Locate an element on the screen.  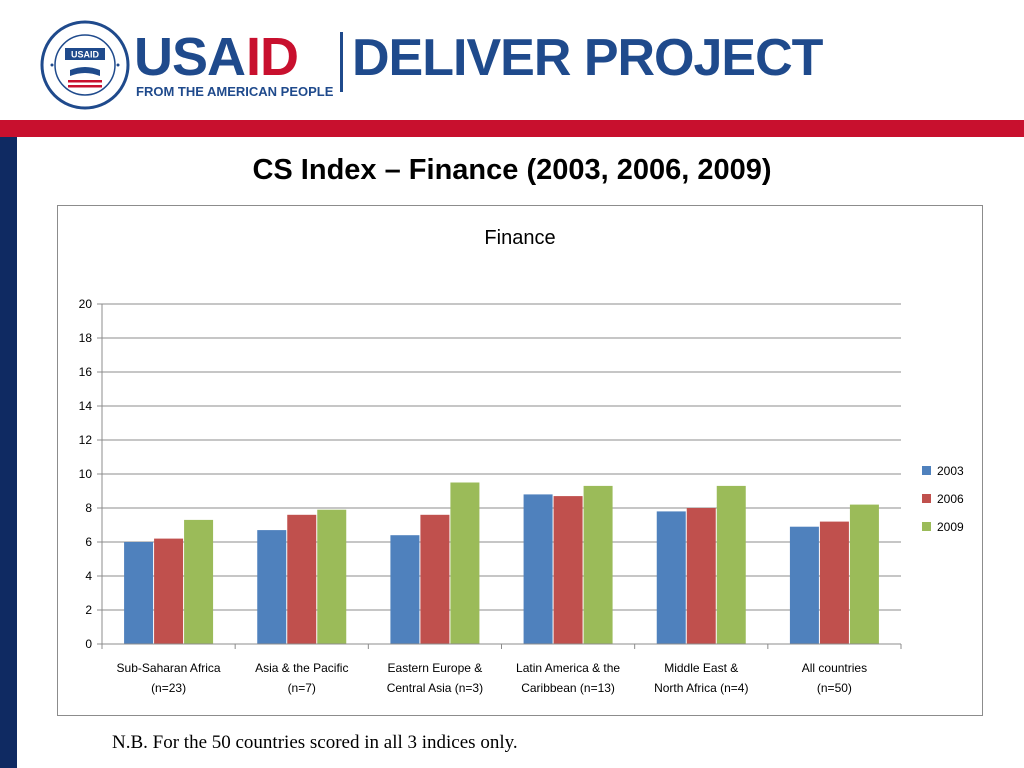
usaid-seal-logo: USAID is located at coordinates (85, 65).